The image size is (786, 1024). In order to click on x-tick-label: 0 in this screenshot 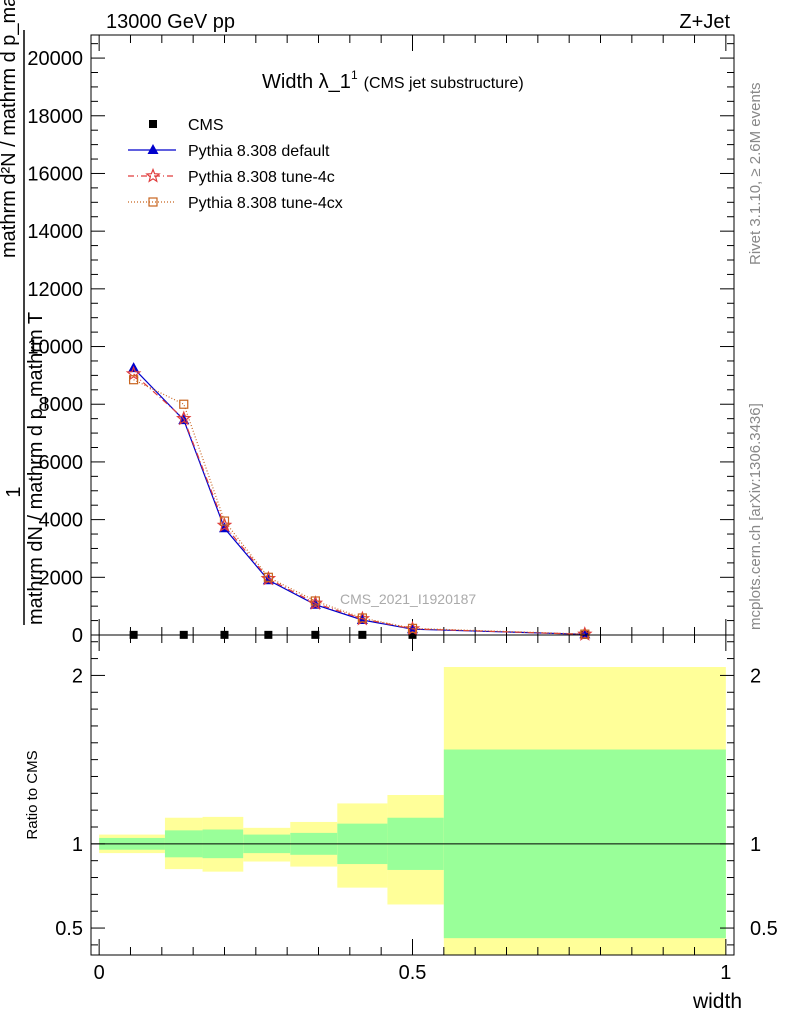, I will do `click(99, 973)`.